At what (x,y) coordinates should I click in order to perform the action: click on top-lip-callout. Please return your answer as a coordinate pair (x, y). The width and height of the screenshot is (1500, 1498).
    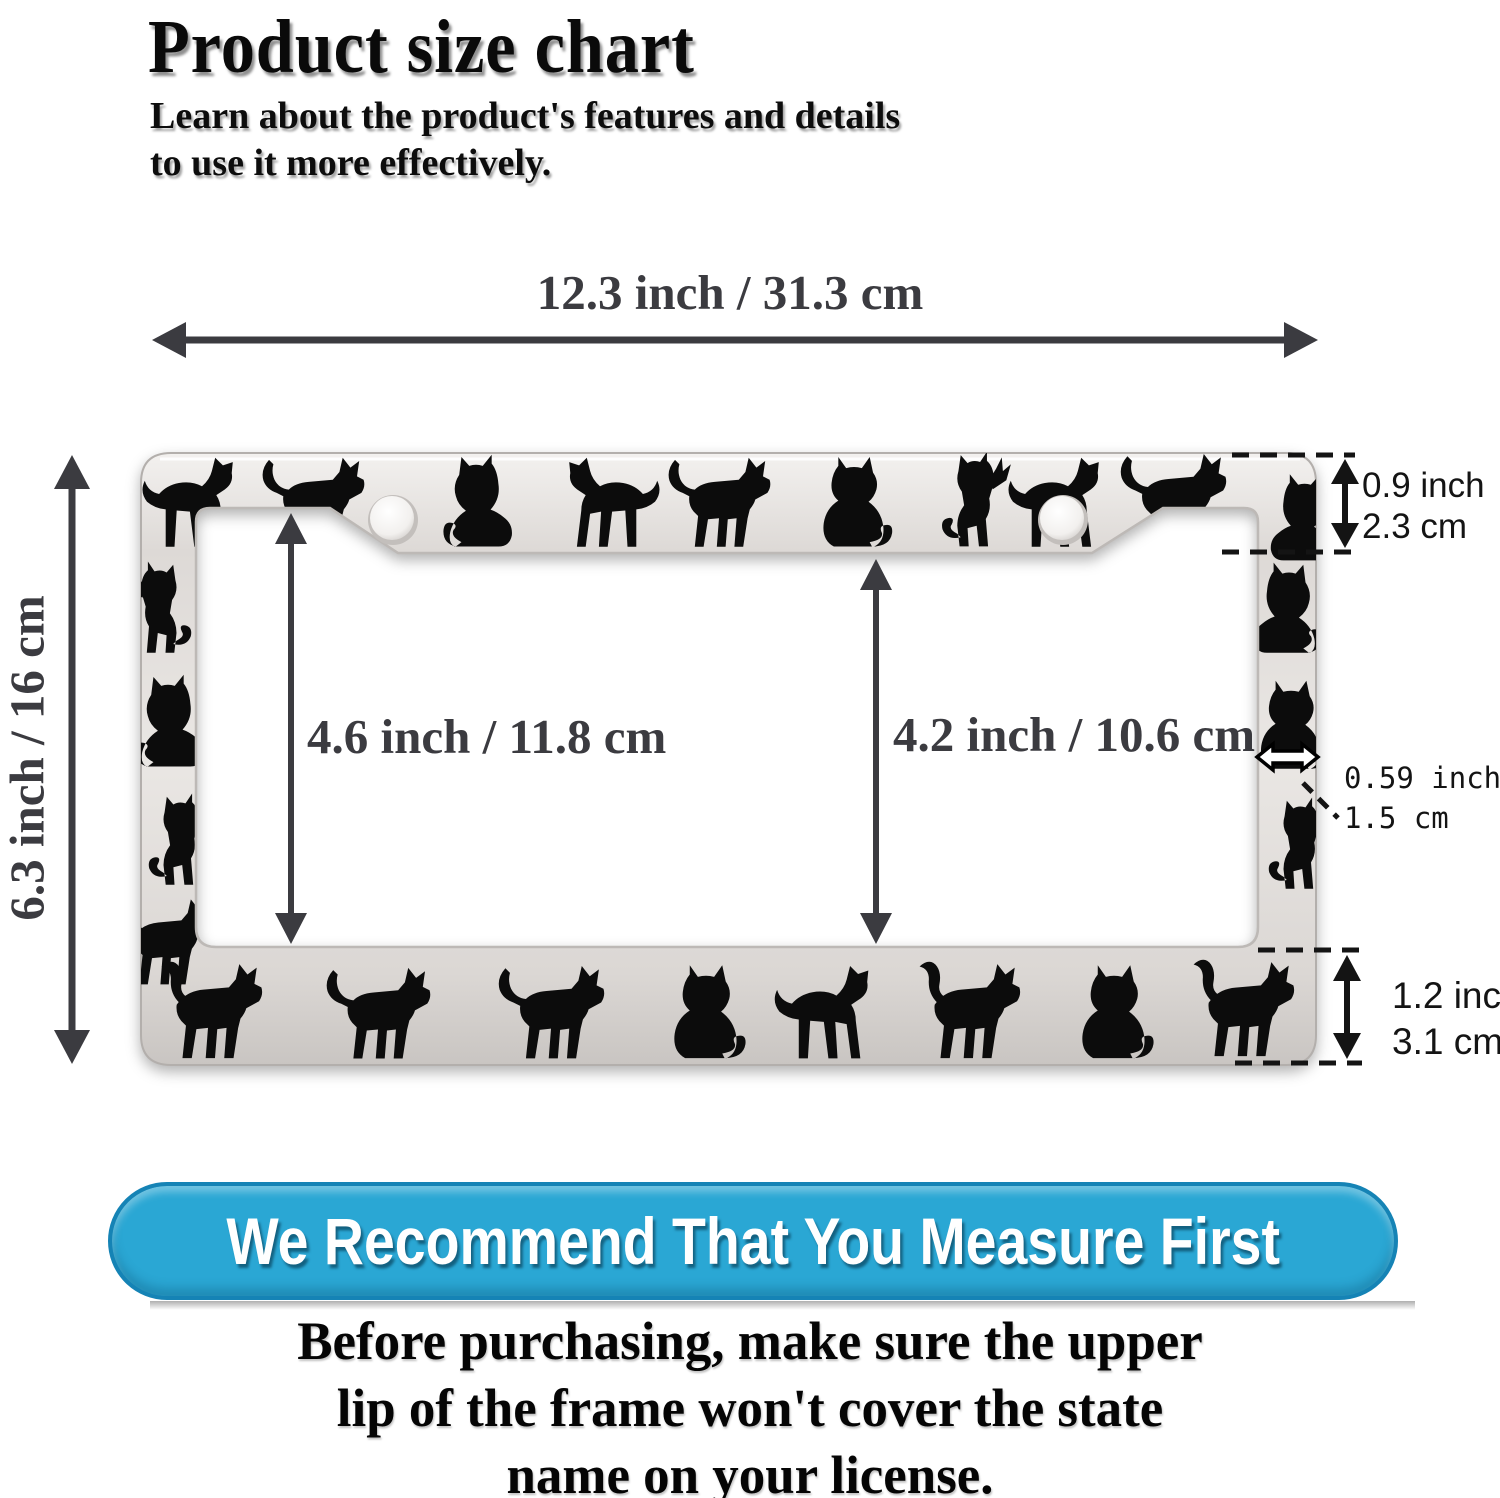
    Looking at the image, I should click on (1290, 503).